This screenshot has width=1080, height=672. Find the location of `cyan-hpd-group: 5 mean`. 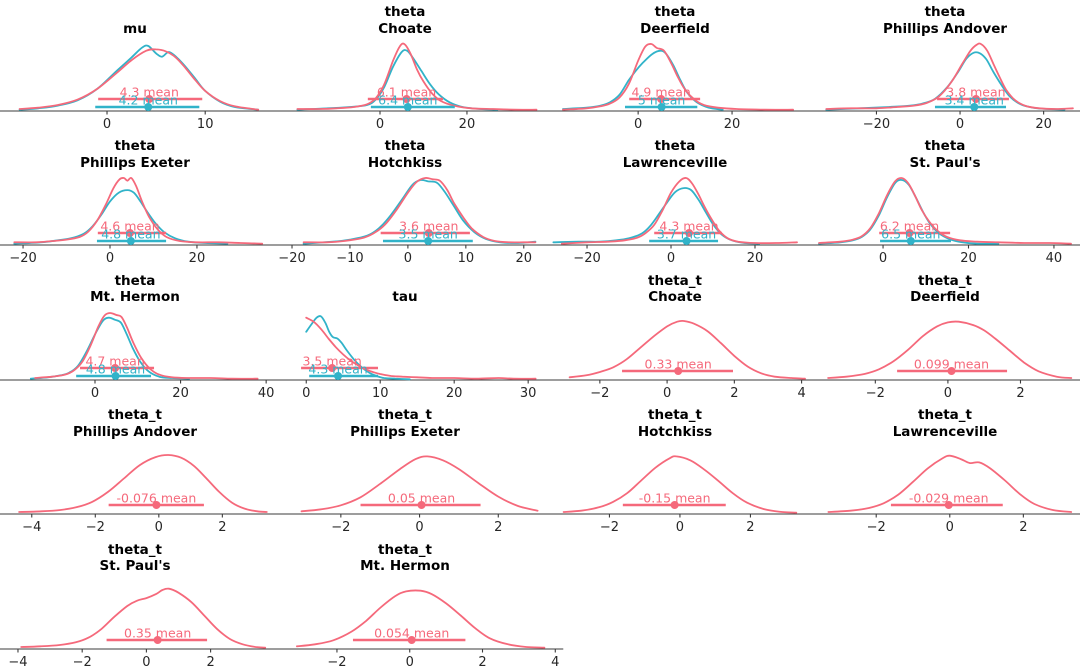

cyan-hpd-group: 5 mean is located at coordinates (661, 102).